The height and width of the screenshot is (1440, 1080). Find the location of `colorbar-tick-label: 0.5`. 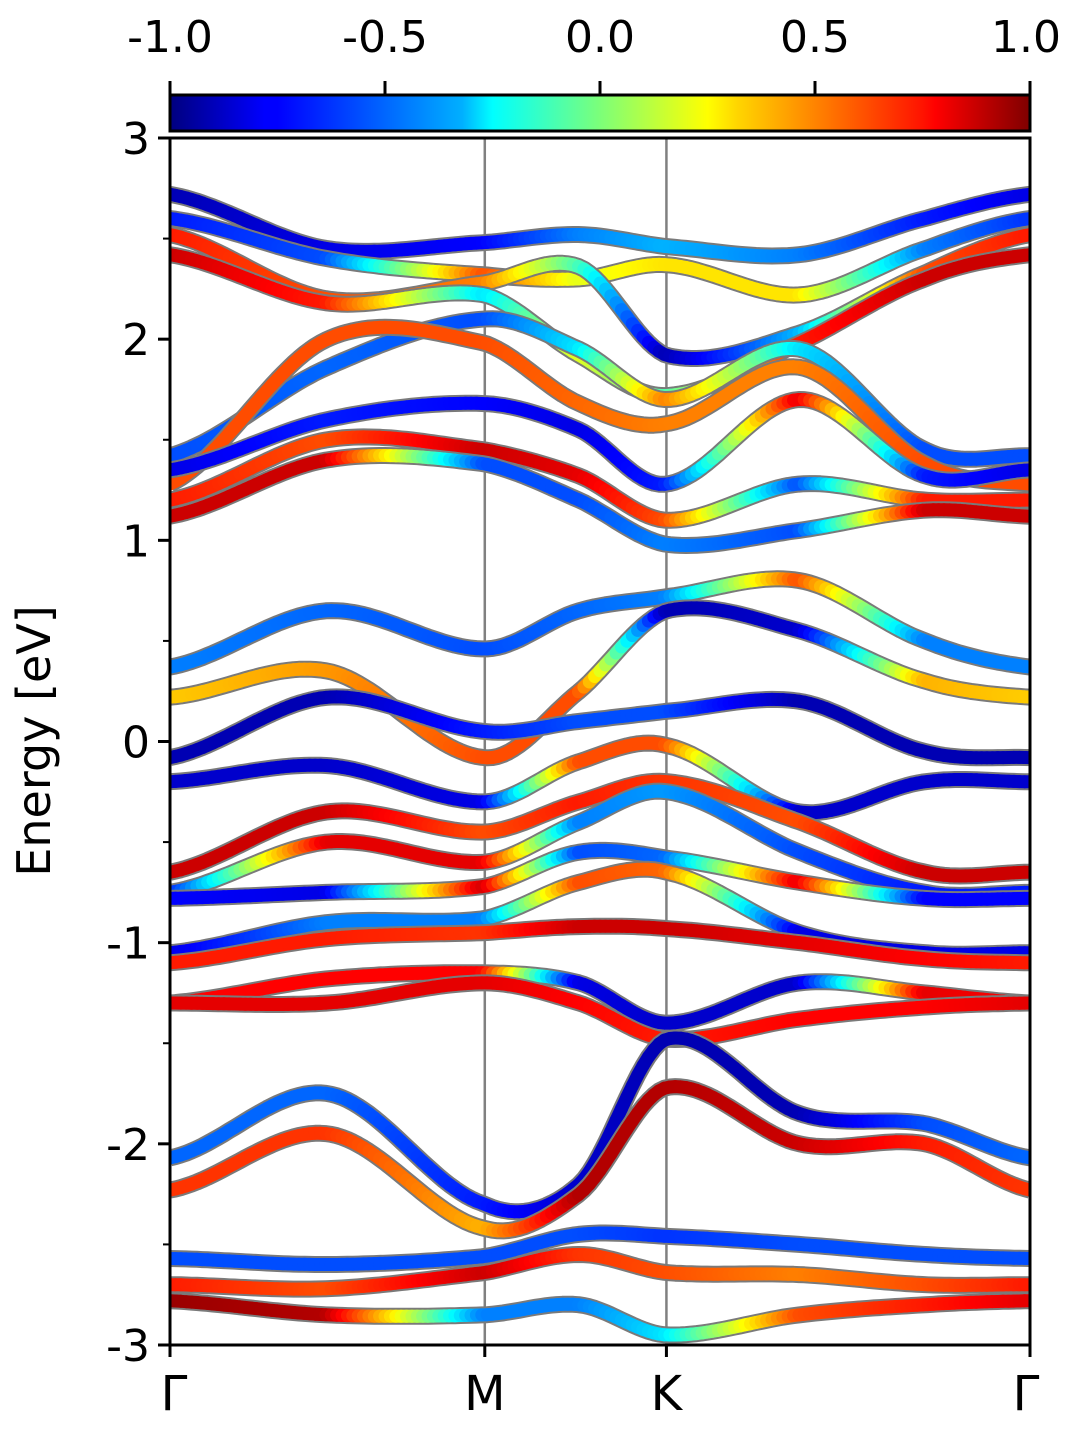

colorbar-tick-label: 0.5 is located at coordinates (815, 37).